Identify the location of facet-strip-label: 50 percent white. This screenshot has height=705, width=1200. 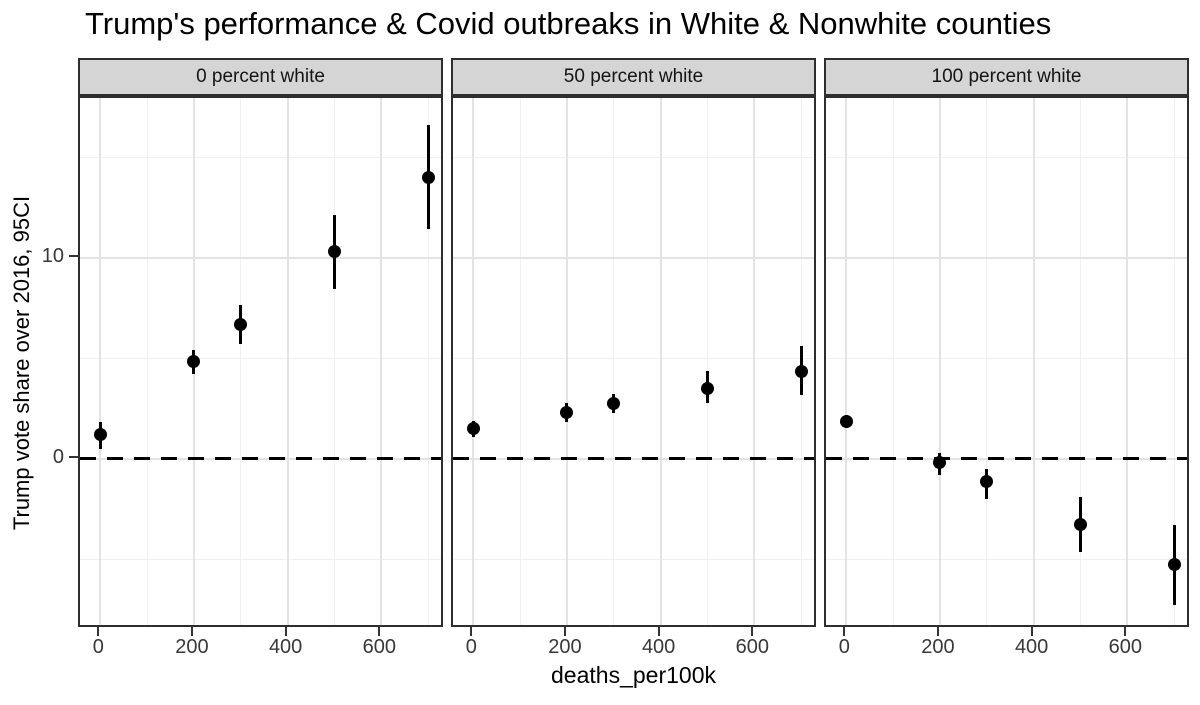
(633, 76).